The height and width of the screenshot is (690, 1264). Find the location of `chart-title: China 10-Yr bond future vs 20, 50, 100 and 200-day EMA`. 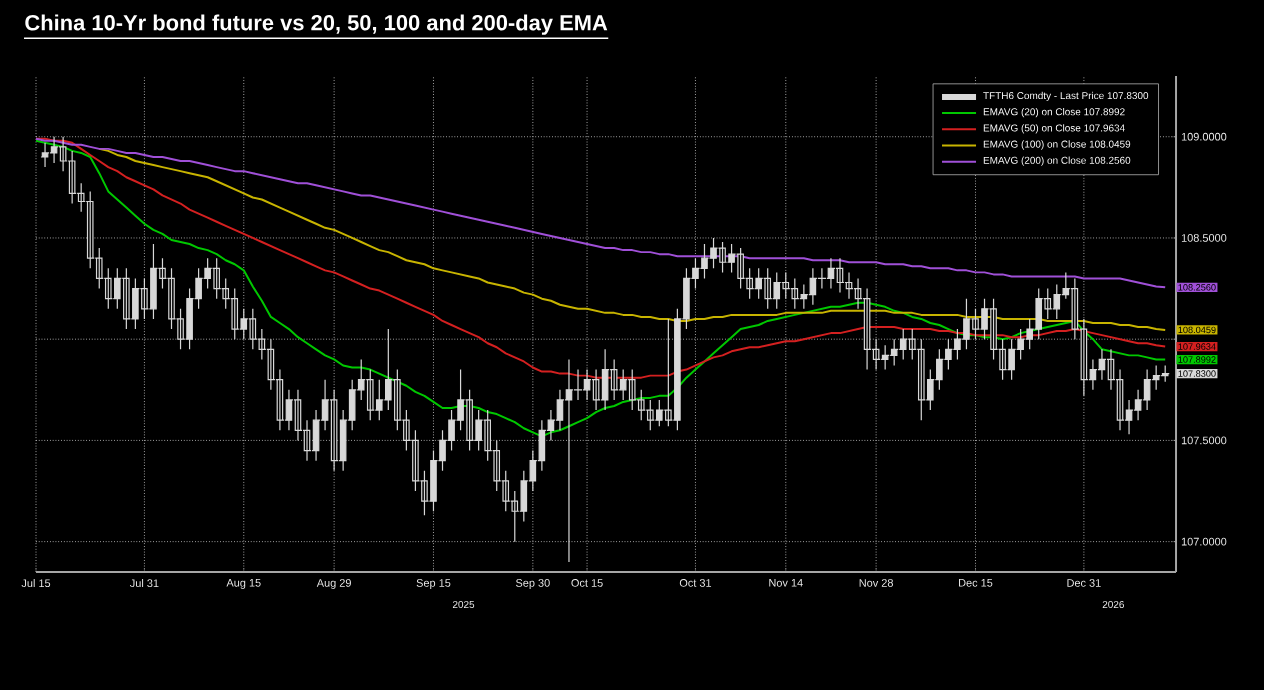

chart-title: China 10-Yr bond future vs 20, 50, 100 and 200-day EMA is located at coordinates (316, 24).